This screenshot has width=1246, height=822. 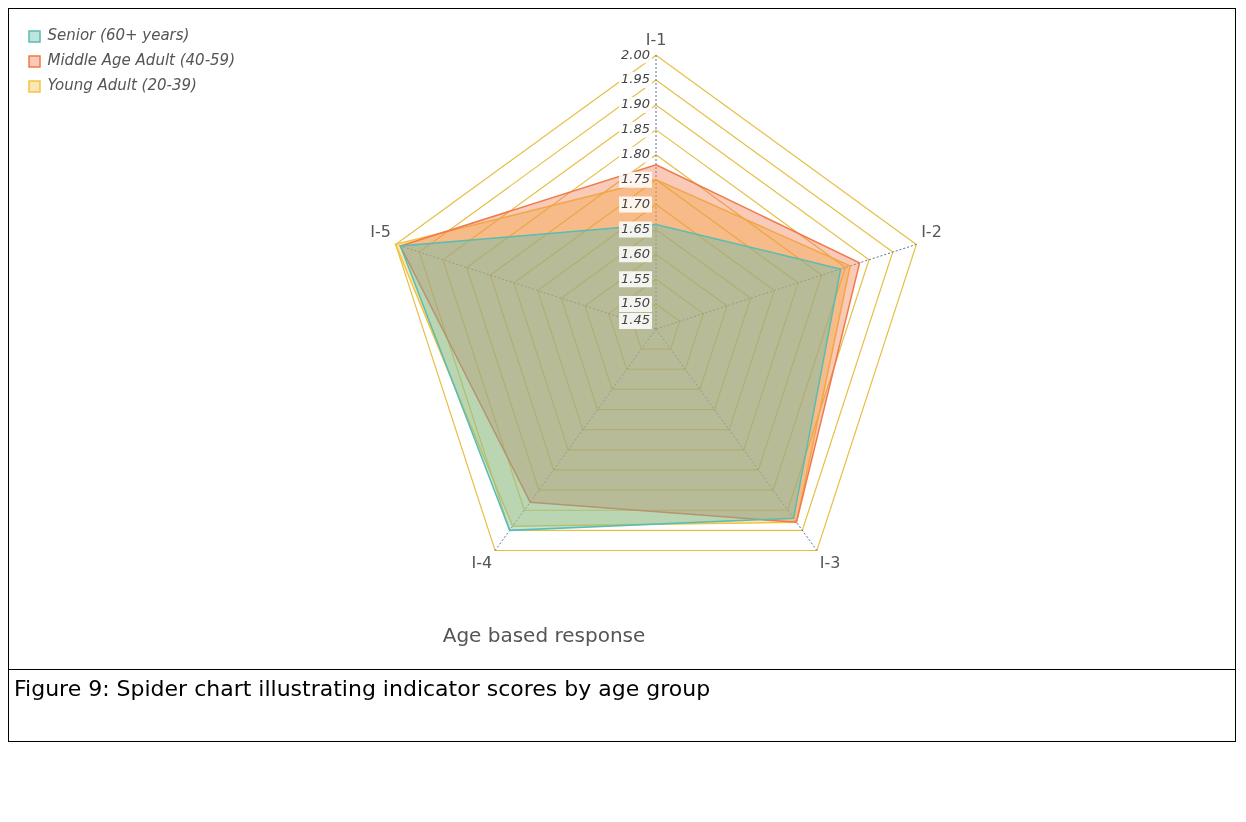 I want to click on spoke-label: I-2, so click(x=931, y=232).